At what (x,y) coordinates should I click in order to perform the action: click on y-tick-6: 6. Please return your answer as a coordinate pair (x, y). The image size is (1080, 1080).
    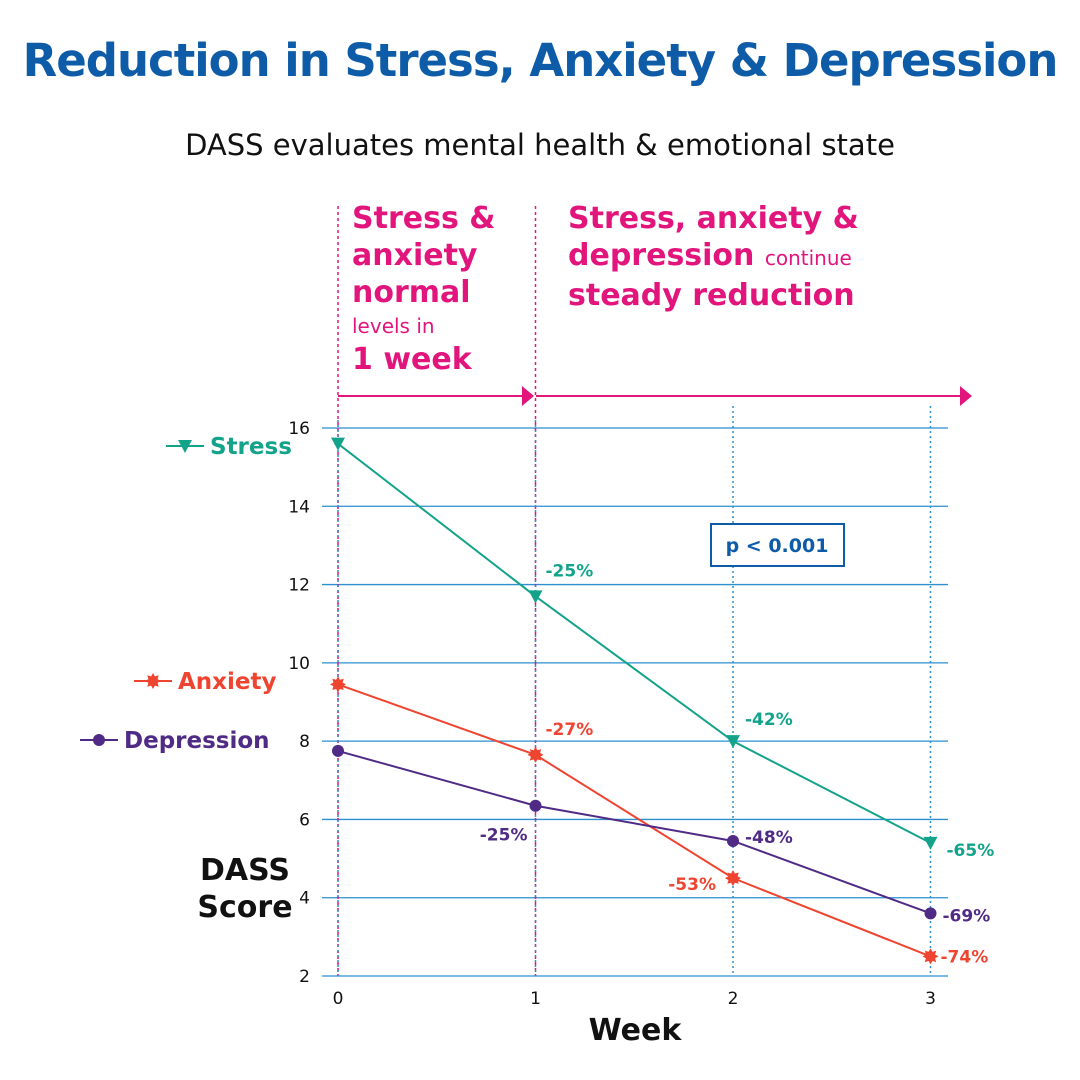
    Looking at the image, I should click on (304, 820).